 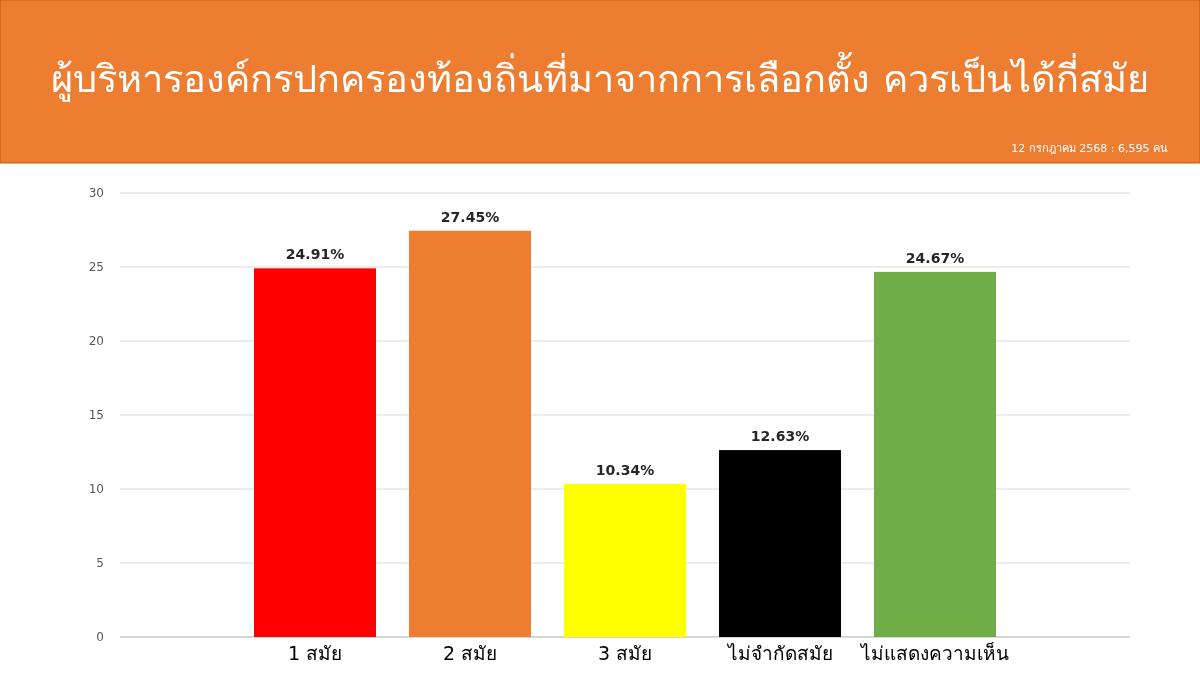 What do you see at coordinates (934, 652) in the screenshot?
I see `x-tick-label: ไม่แสดงความเห็น` at bounding box center [934, 652].